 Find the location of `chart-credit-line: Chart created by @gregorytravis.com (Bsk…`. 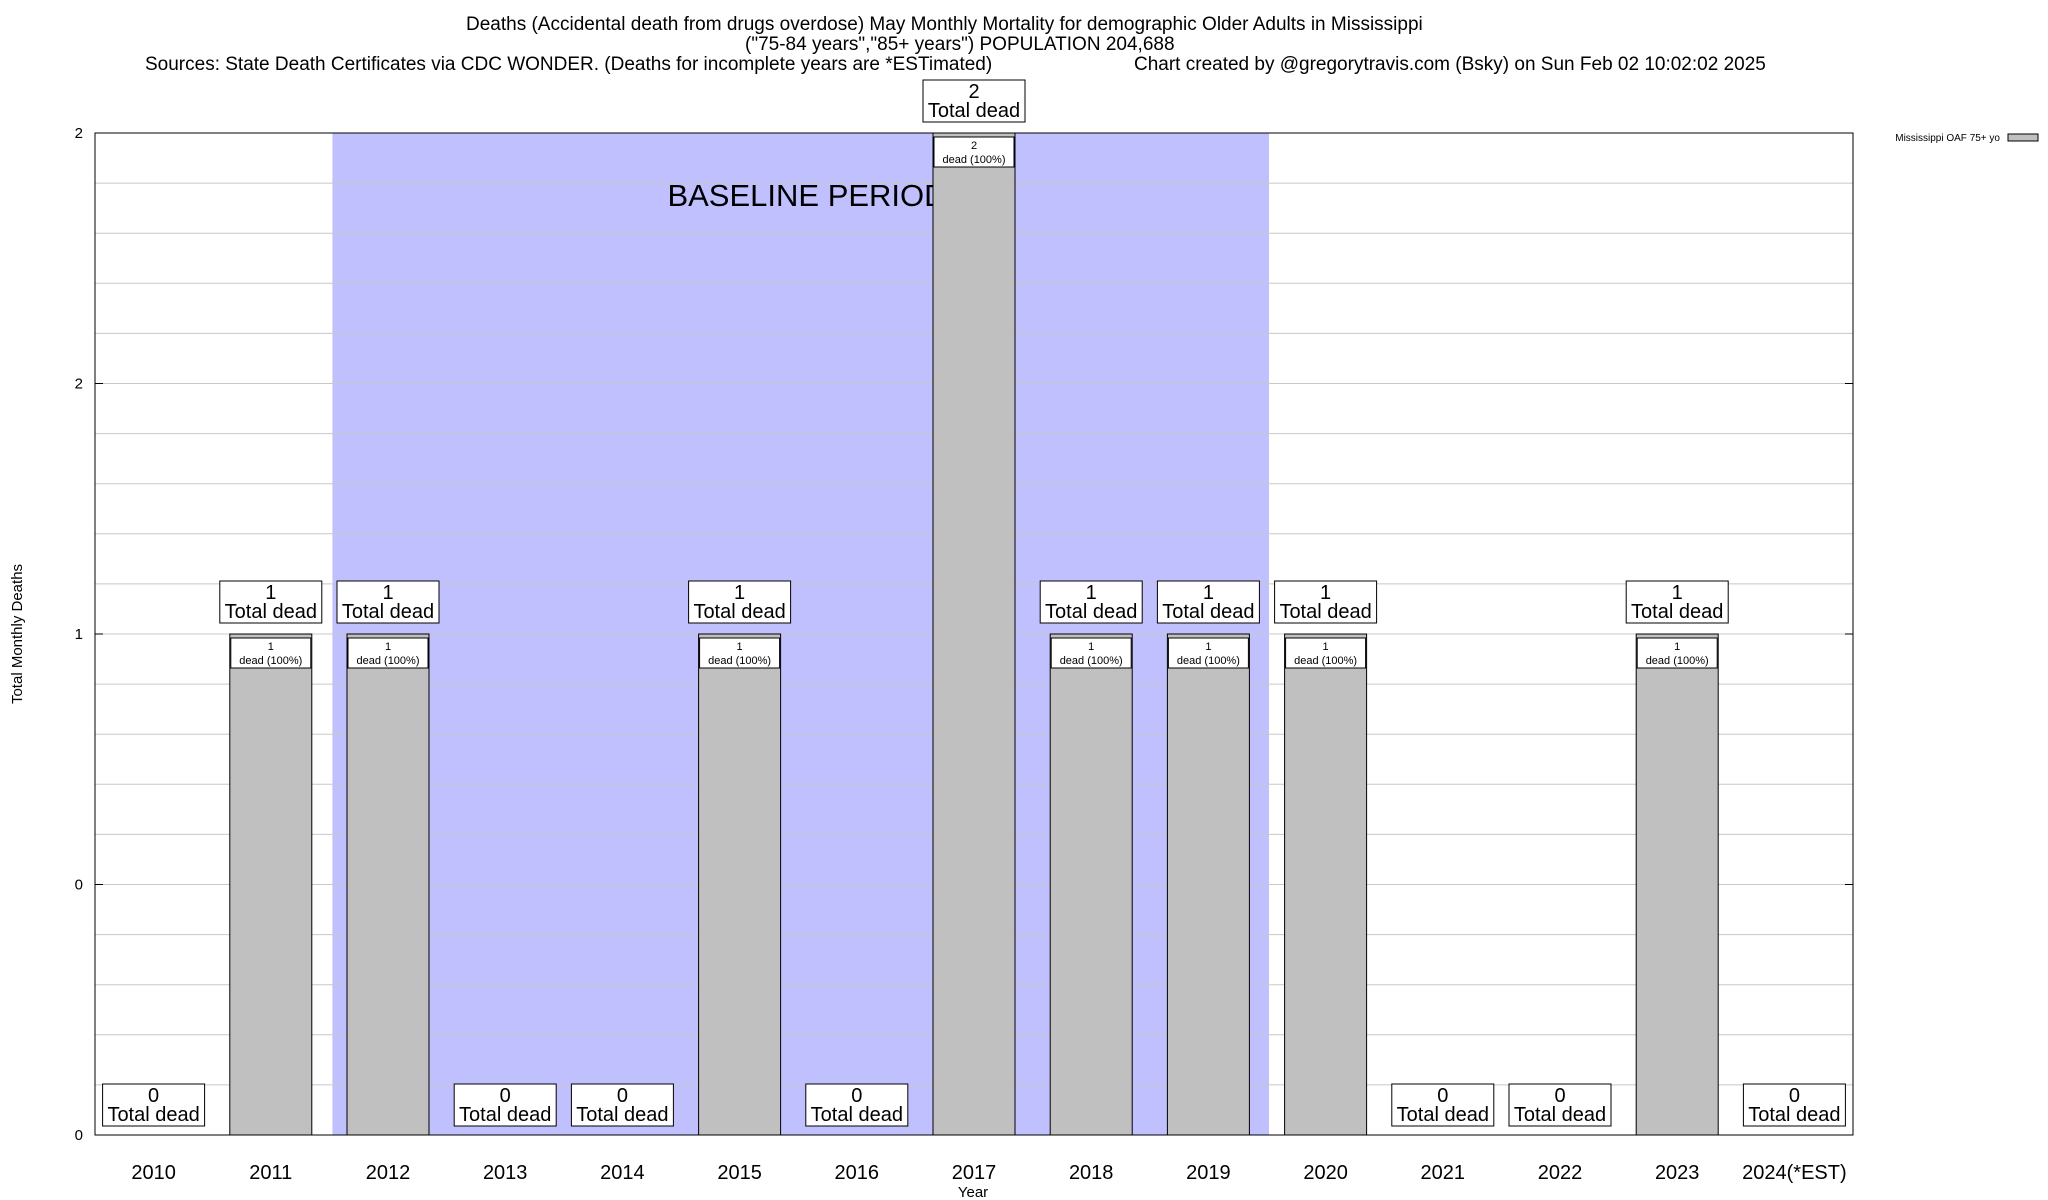

chart-credit-line: Chart created by @gregorytravis.com (Bsk… is located at coordinates (1450, 64).